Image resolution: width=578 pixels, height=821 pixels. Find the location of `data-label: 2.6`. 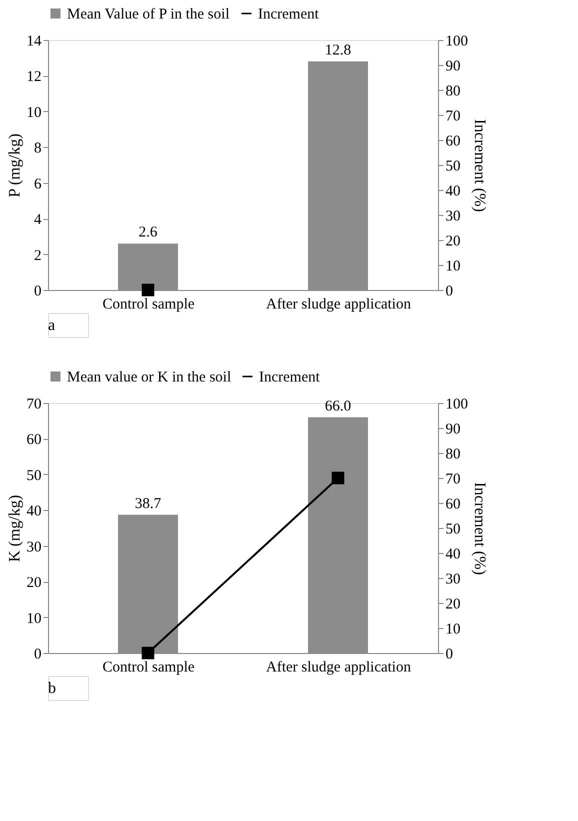

data-label: 2.6 is located at coordinates (148, 232).